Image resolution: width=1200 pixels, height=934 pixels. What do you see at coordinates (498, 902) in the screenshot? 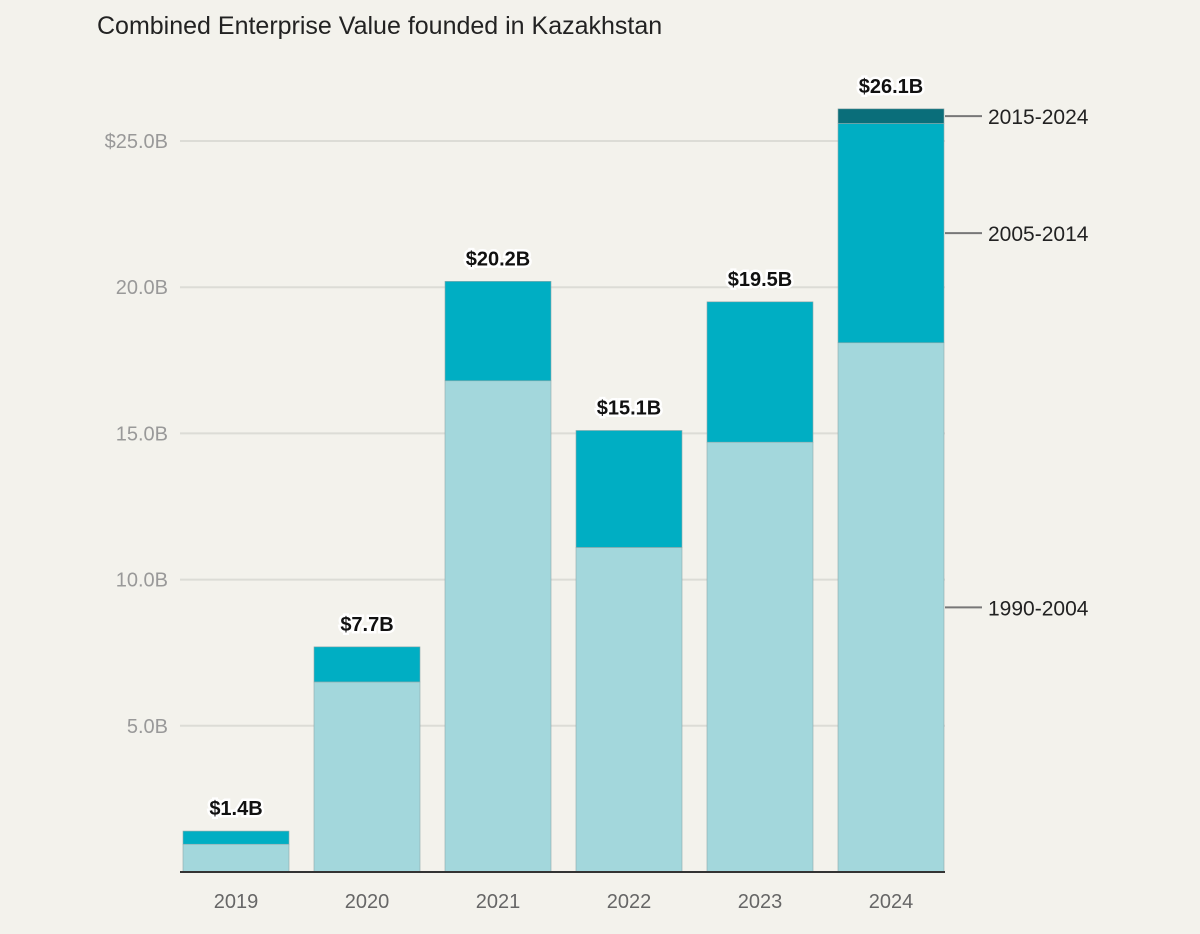
I see `x-tick-label: 2021` at bounding box center [498, 902].